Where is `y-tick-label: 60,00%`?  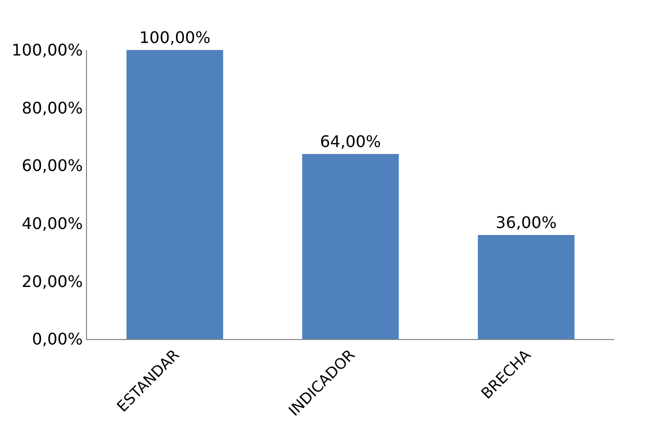 y-tick-label: 60,00% is located at coordinates (52, 166).